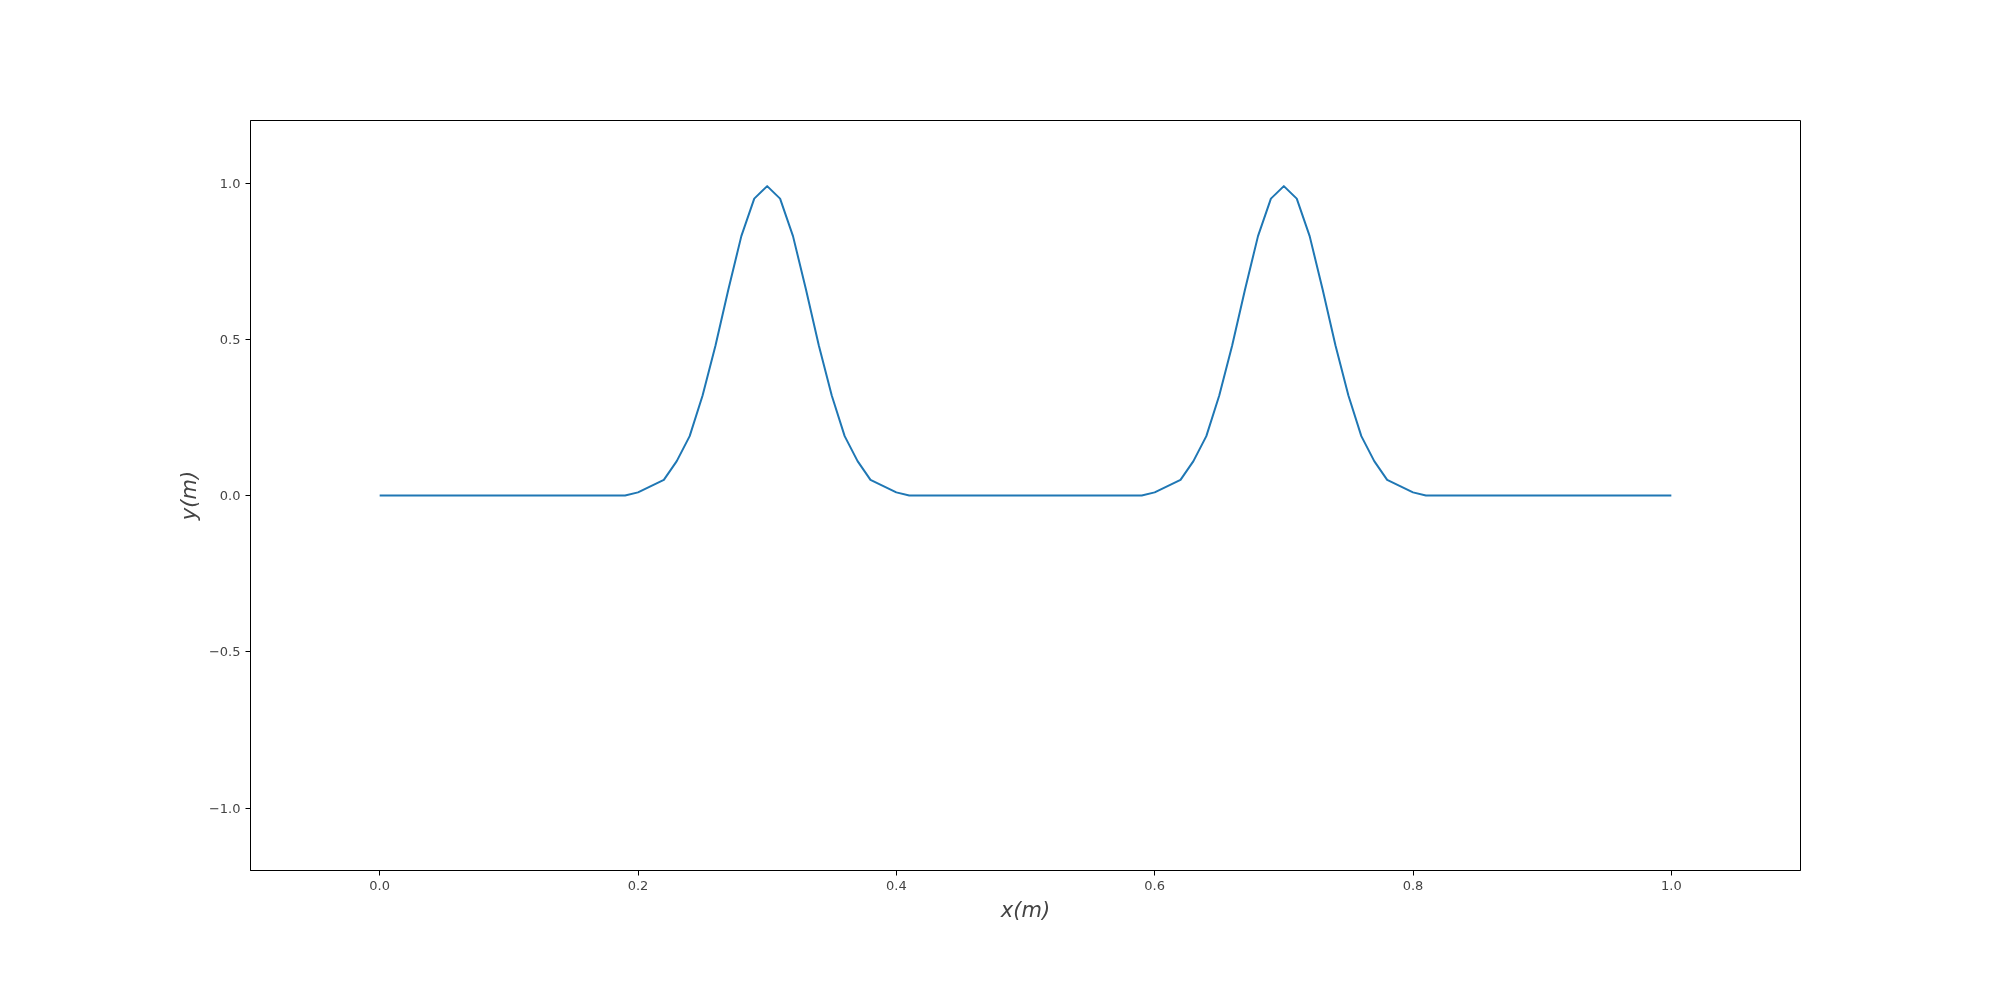 Image resolution: width=2000 pixels, height=1000 pixels. What do you see at coordinates (230, 183) in the screenshot?
I see `y-tick-label: 1.0` at bounding box center [230, 183].